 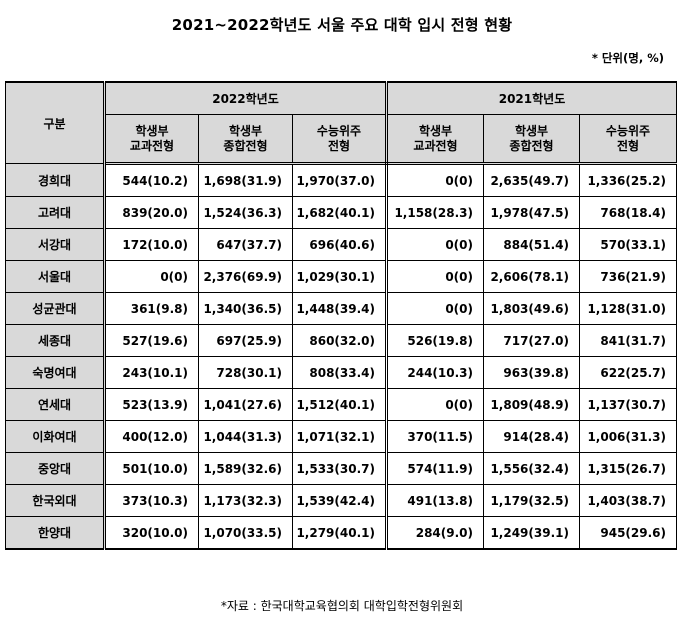 What do you see at coordinates (628, 533) in the screenshot?
I see `cell-2021: 945(29.6)` at bounding box center [628, 533].